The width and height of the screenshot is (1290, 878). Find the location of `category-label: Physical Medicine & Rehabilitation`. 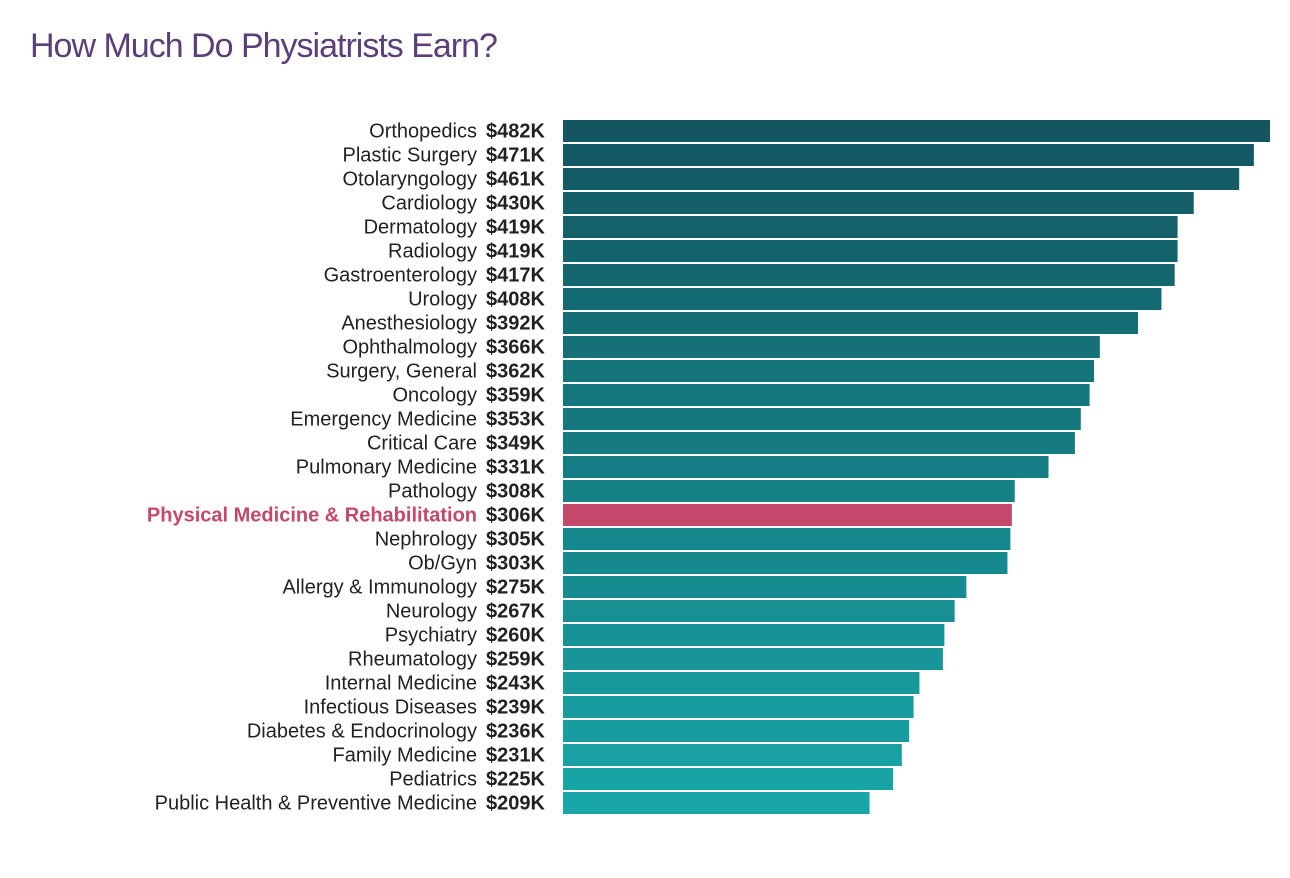

category-label: Physical Medicine & Rehabilitation is located at coordinates (312, 515).